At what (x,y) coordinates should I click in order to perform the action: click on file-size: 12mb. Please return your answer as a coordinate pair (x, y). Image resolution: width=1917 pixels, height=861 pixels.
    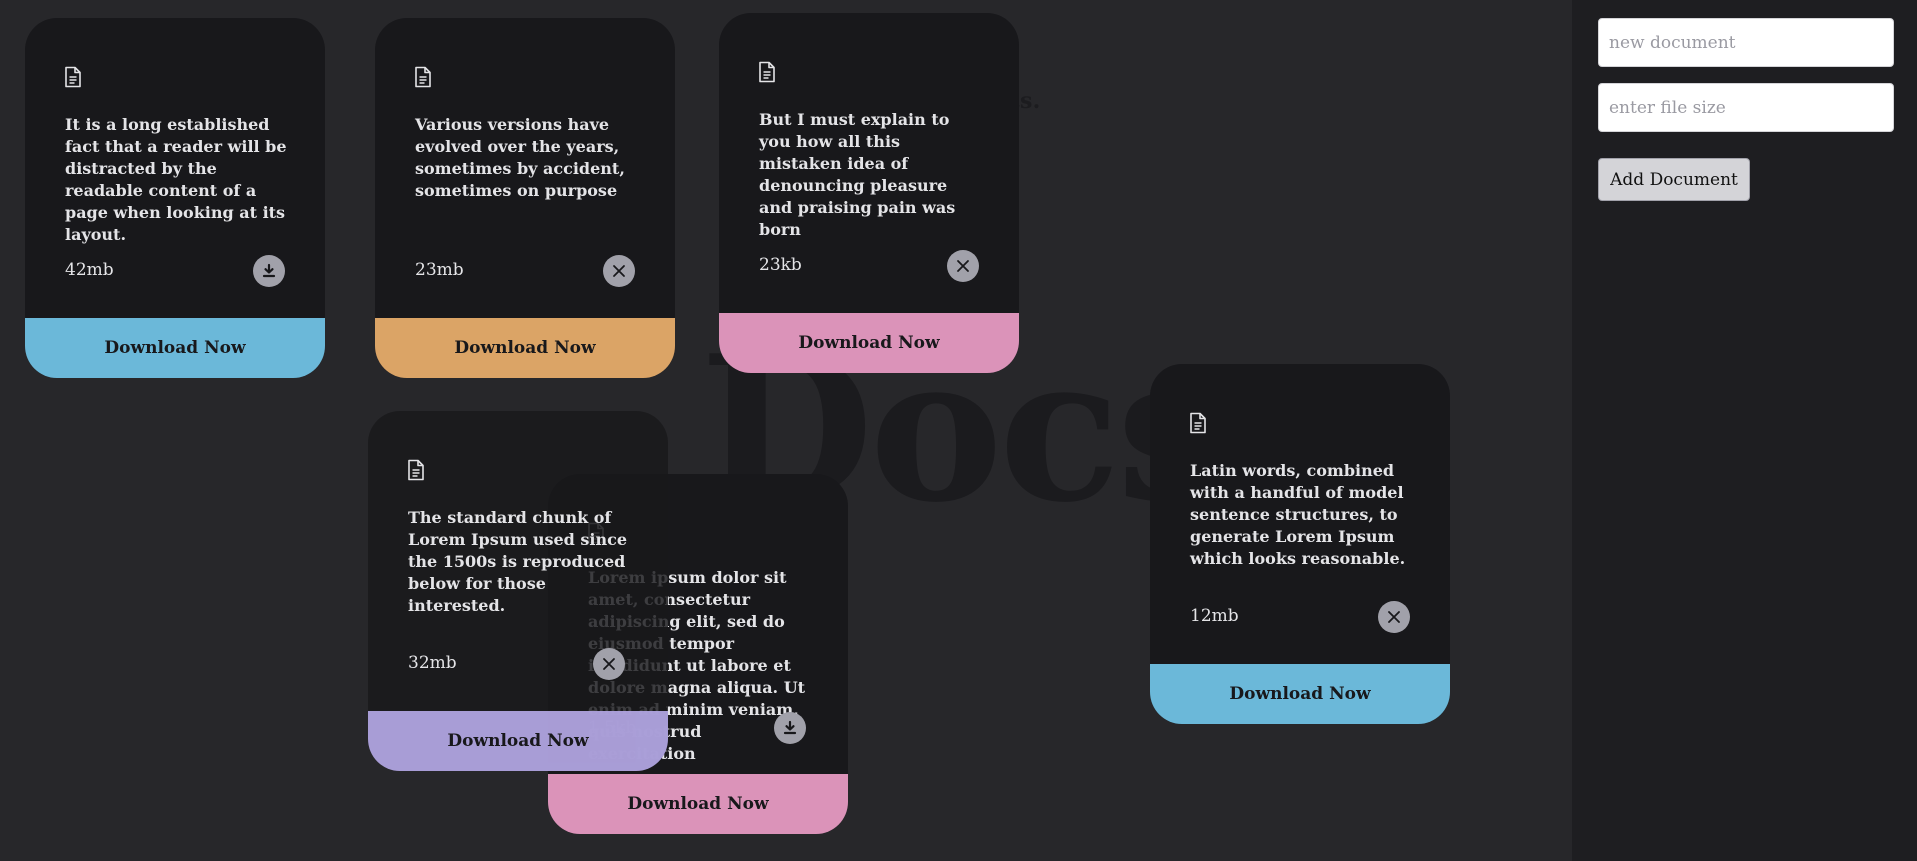
    Looking at the image, I should click on (1214, 616).